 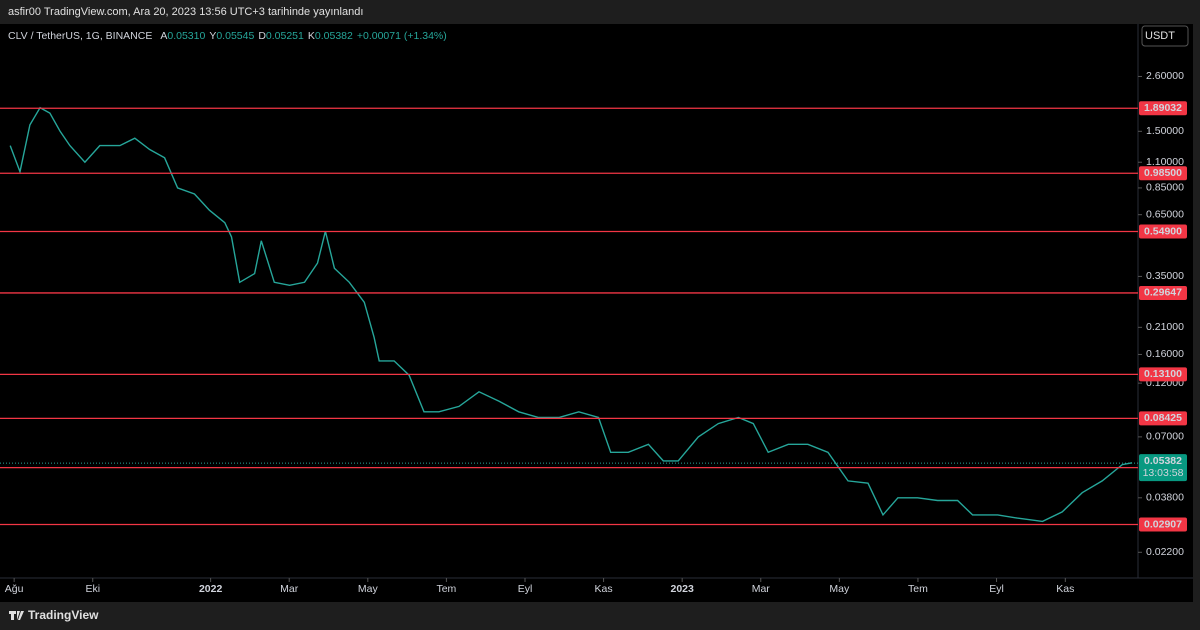 What do you see at coordinates (1165, 214) in the screenshot?
I see `y-tick-label: 0.65000` at bounding box center [1165, 214].